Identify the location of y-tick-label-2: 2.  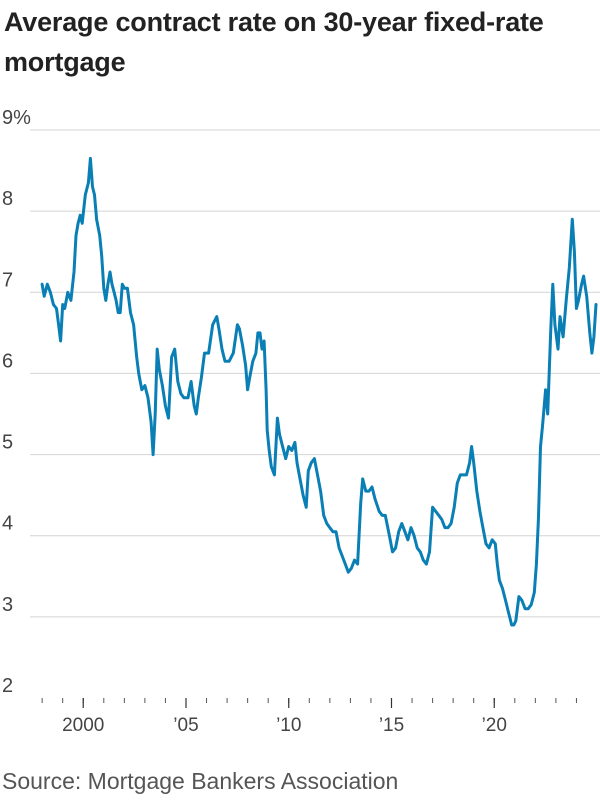
(7, 686).